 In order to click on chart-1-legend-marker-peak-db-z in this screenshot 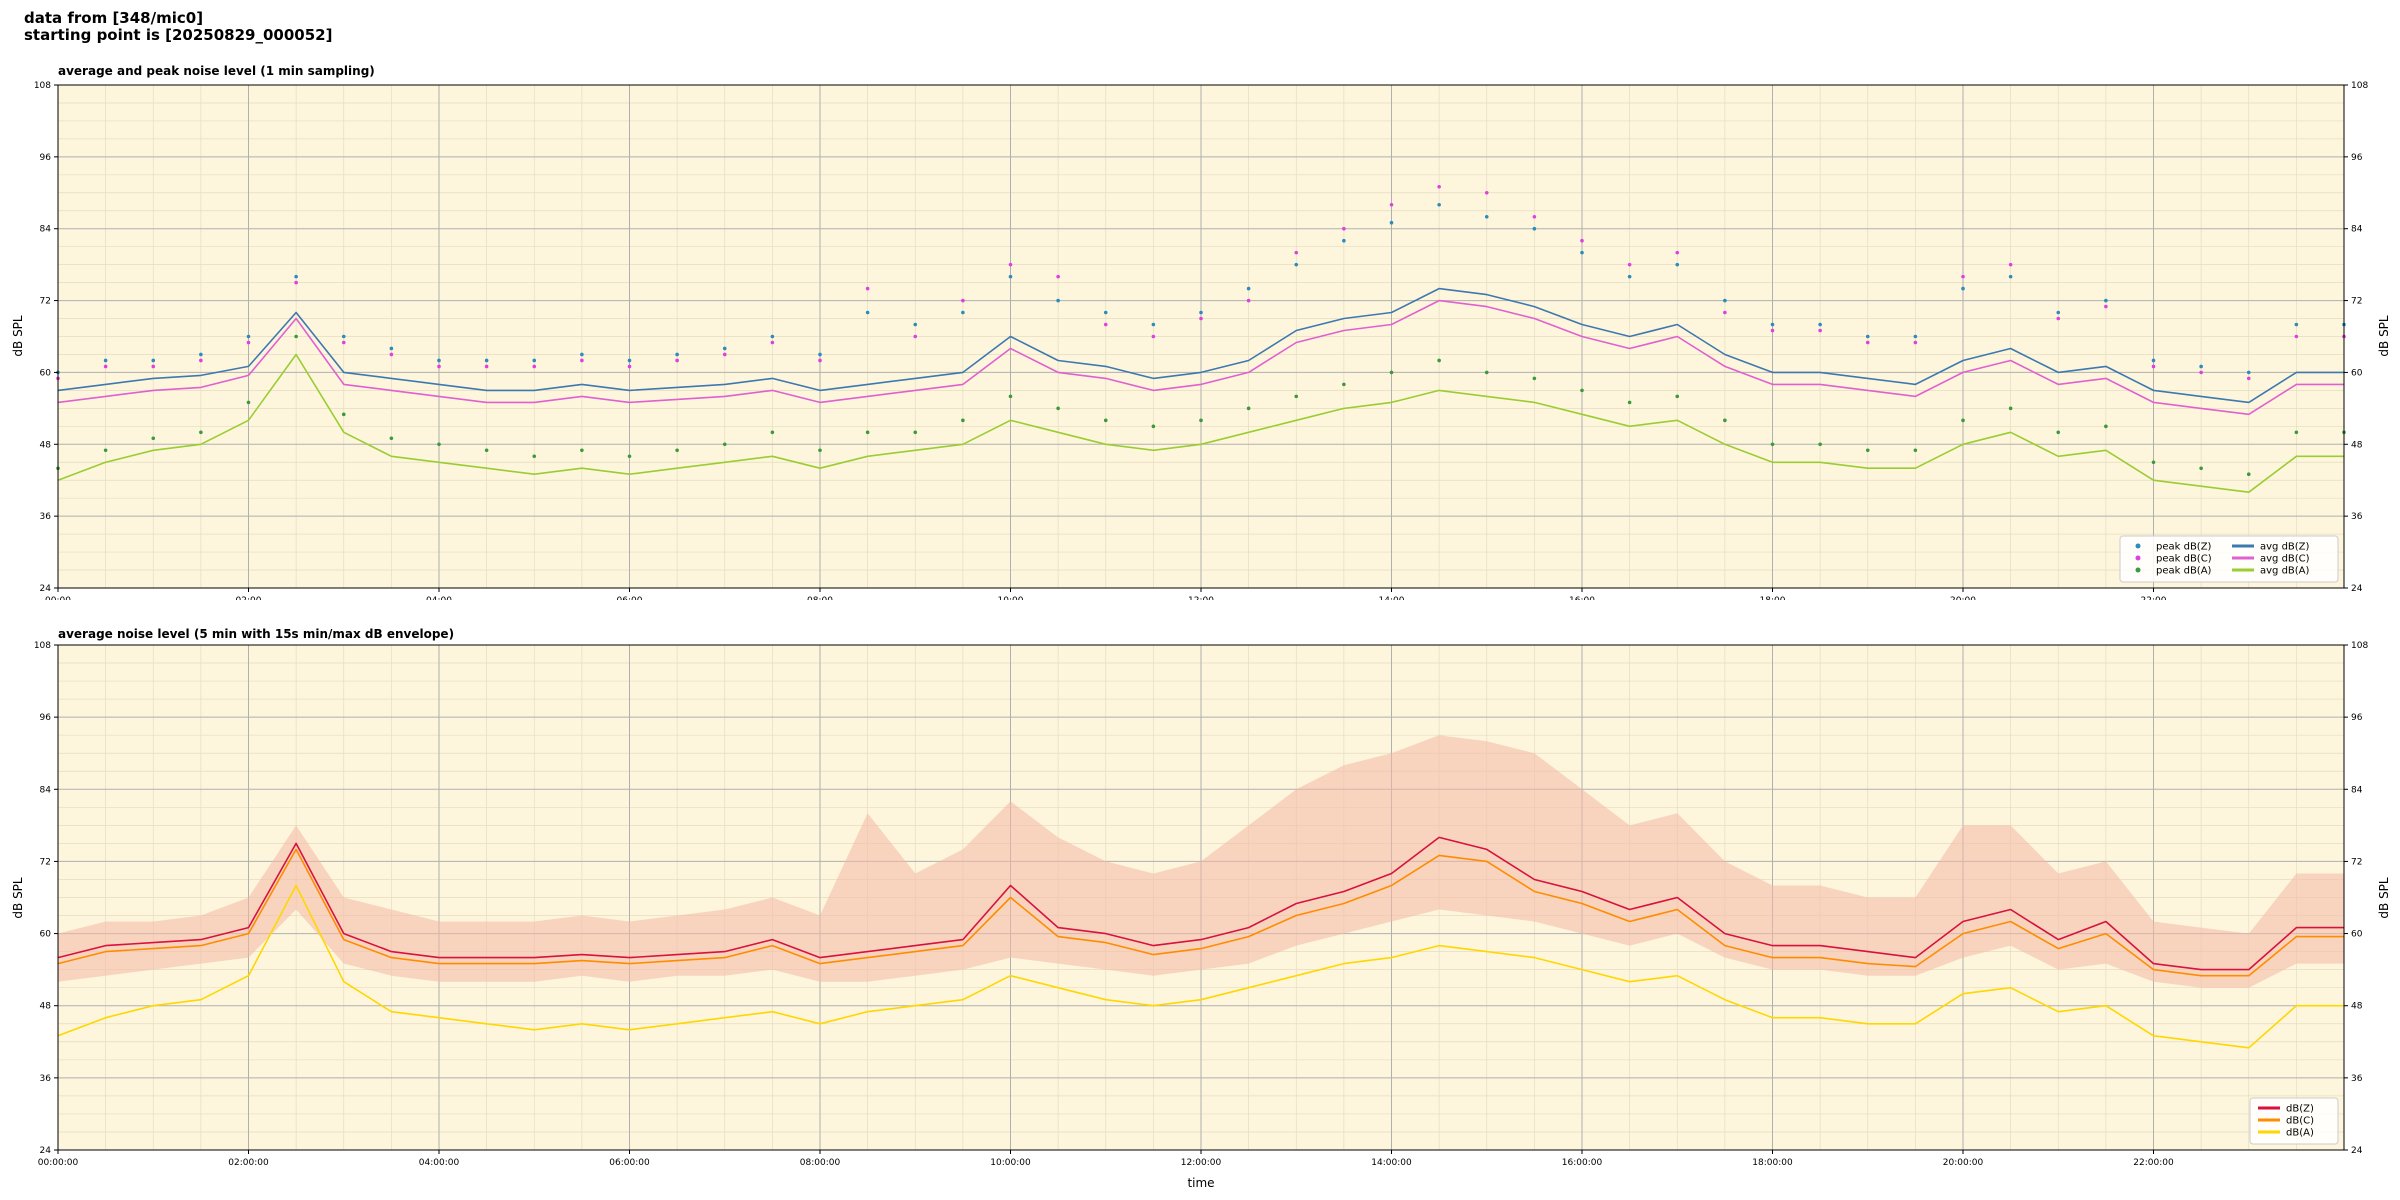, I will do `click(2138, 546)`.